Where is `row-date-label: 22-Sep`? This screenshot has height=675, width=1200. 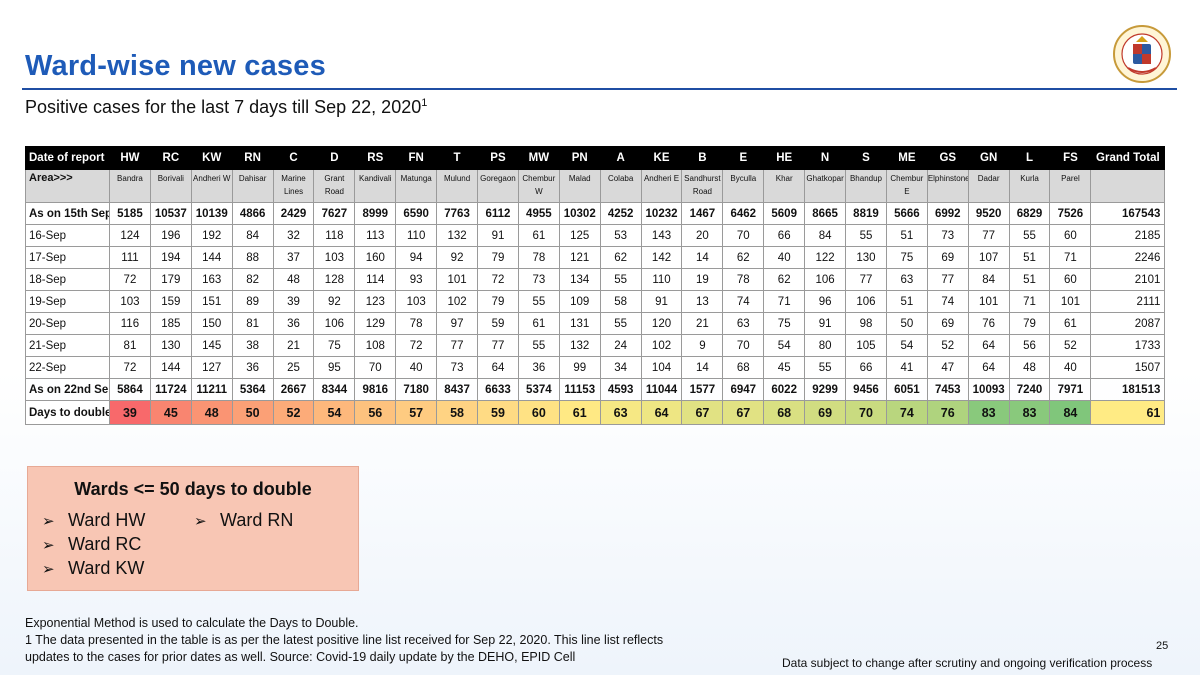
row-date-label: 22-Sep is located at coordinates (67, 367).